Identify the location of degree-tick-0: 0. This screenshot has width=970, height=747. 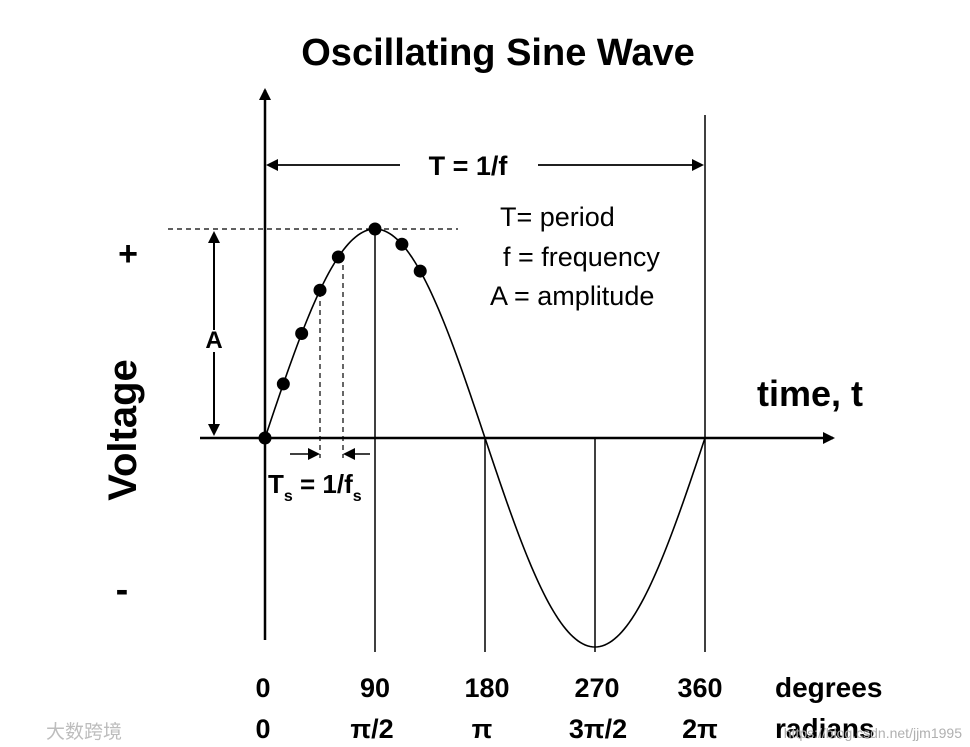
(262, 688).